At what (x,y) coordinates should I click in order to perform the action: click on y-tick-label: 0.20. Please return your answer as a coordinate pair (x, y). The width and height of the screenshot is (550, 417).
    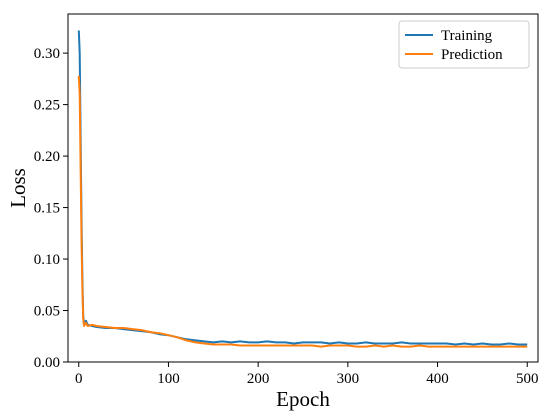
    Looking at the image, I should click on (47, 157).